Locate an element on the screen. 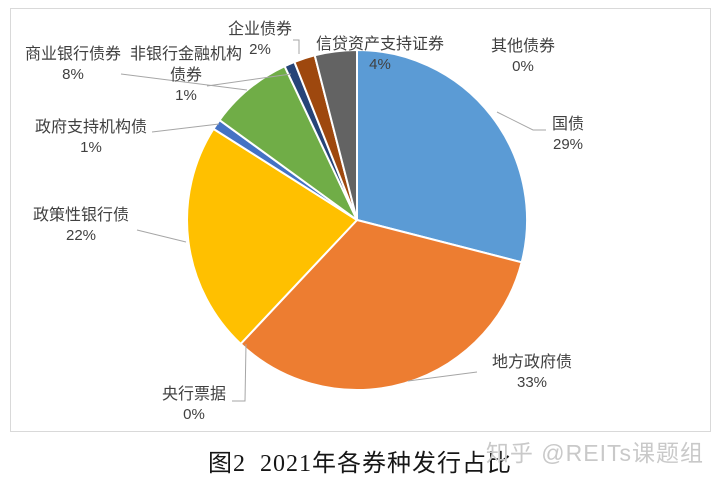 This screenshot has height=480, width=720. pie-label-name: 央行票据 is located at coordinates (194, 394).